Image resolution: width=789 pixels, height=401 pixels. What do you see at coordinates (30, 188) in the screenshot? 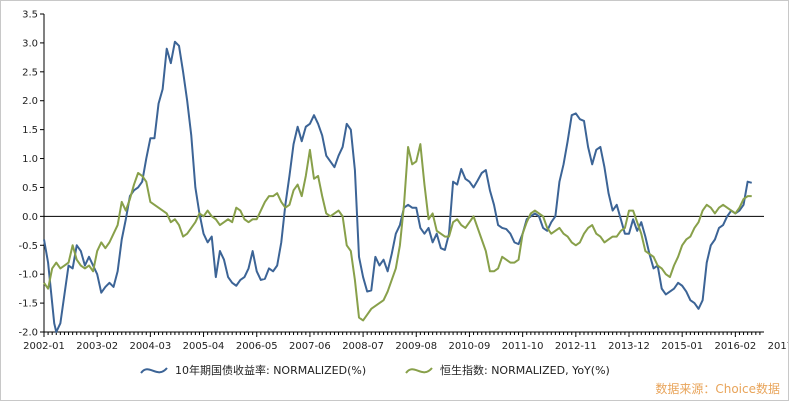
I see `y-tick-label: 0.5` at bounding box center [30, 188].